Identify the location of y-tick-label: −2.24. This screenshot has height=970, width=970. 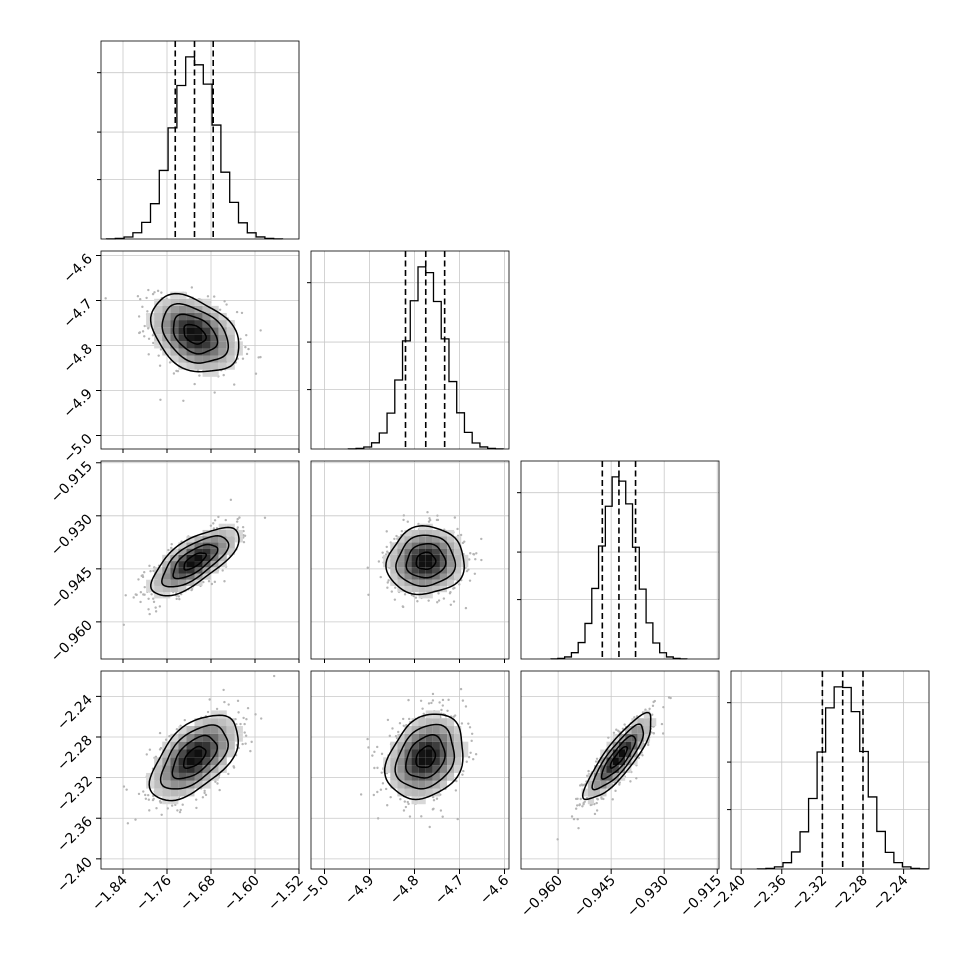
(75, 713).